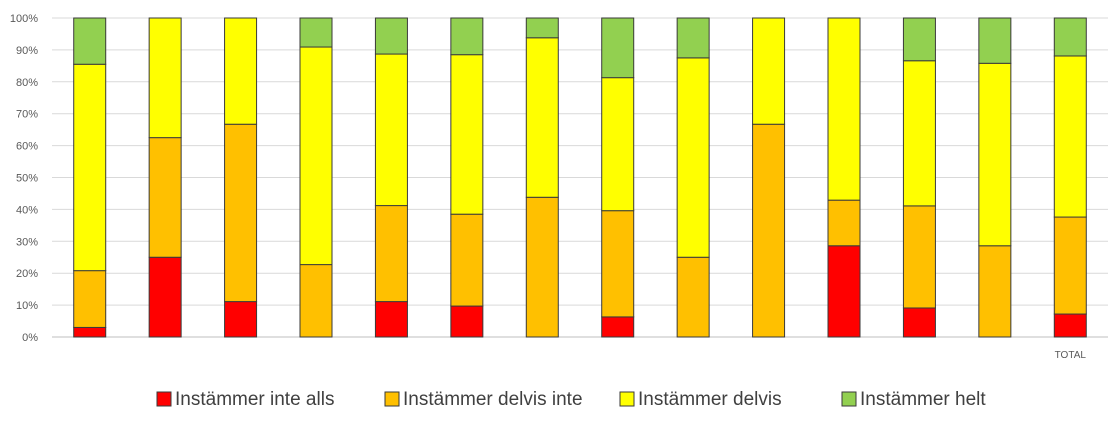  I want to click on y-tick-label: 60%, so click(27, 147).